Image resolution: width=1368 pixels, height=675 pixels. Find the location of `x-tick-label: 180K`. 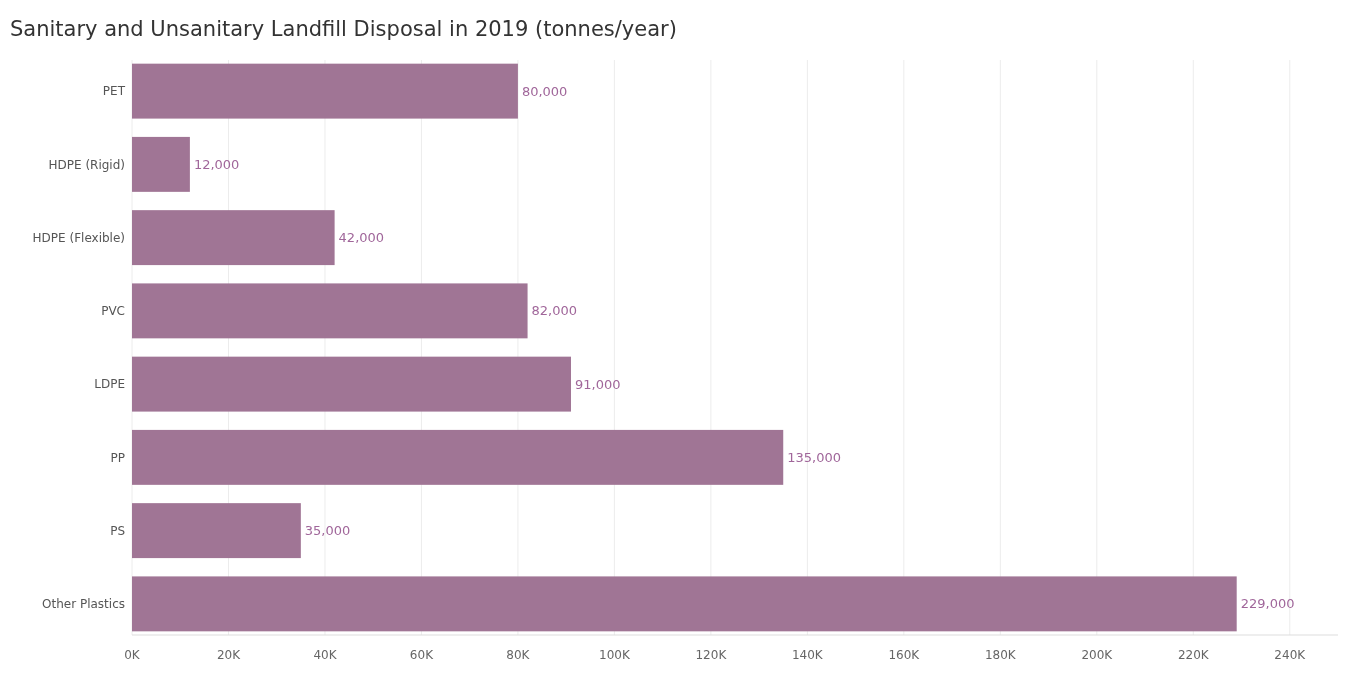

x-tick-label: 180K is located at coordinates (1000, 655).